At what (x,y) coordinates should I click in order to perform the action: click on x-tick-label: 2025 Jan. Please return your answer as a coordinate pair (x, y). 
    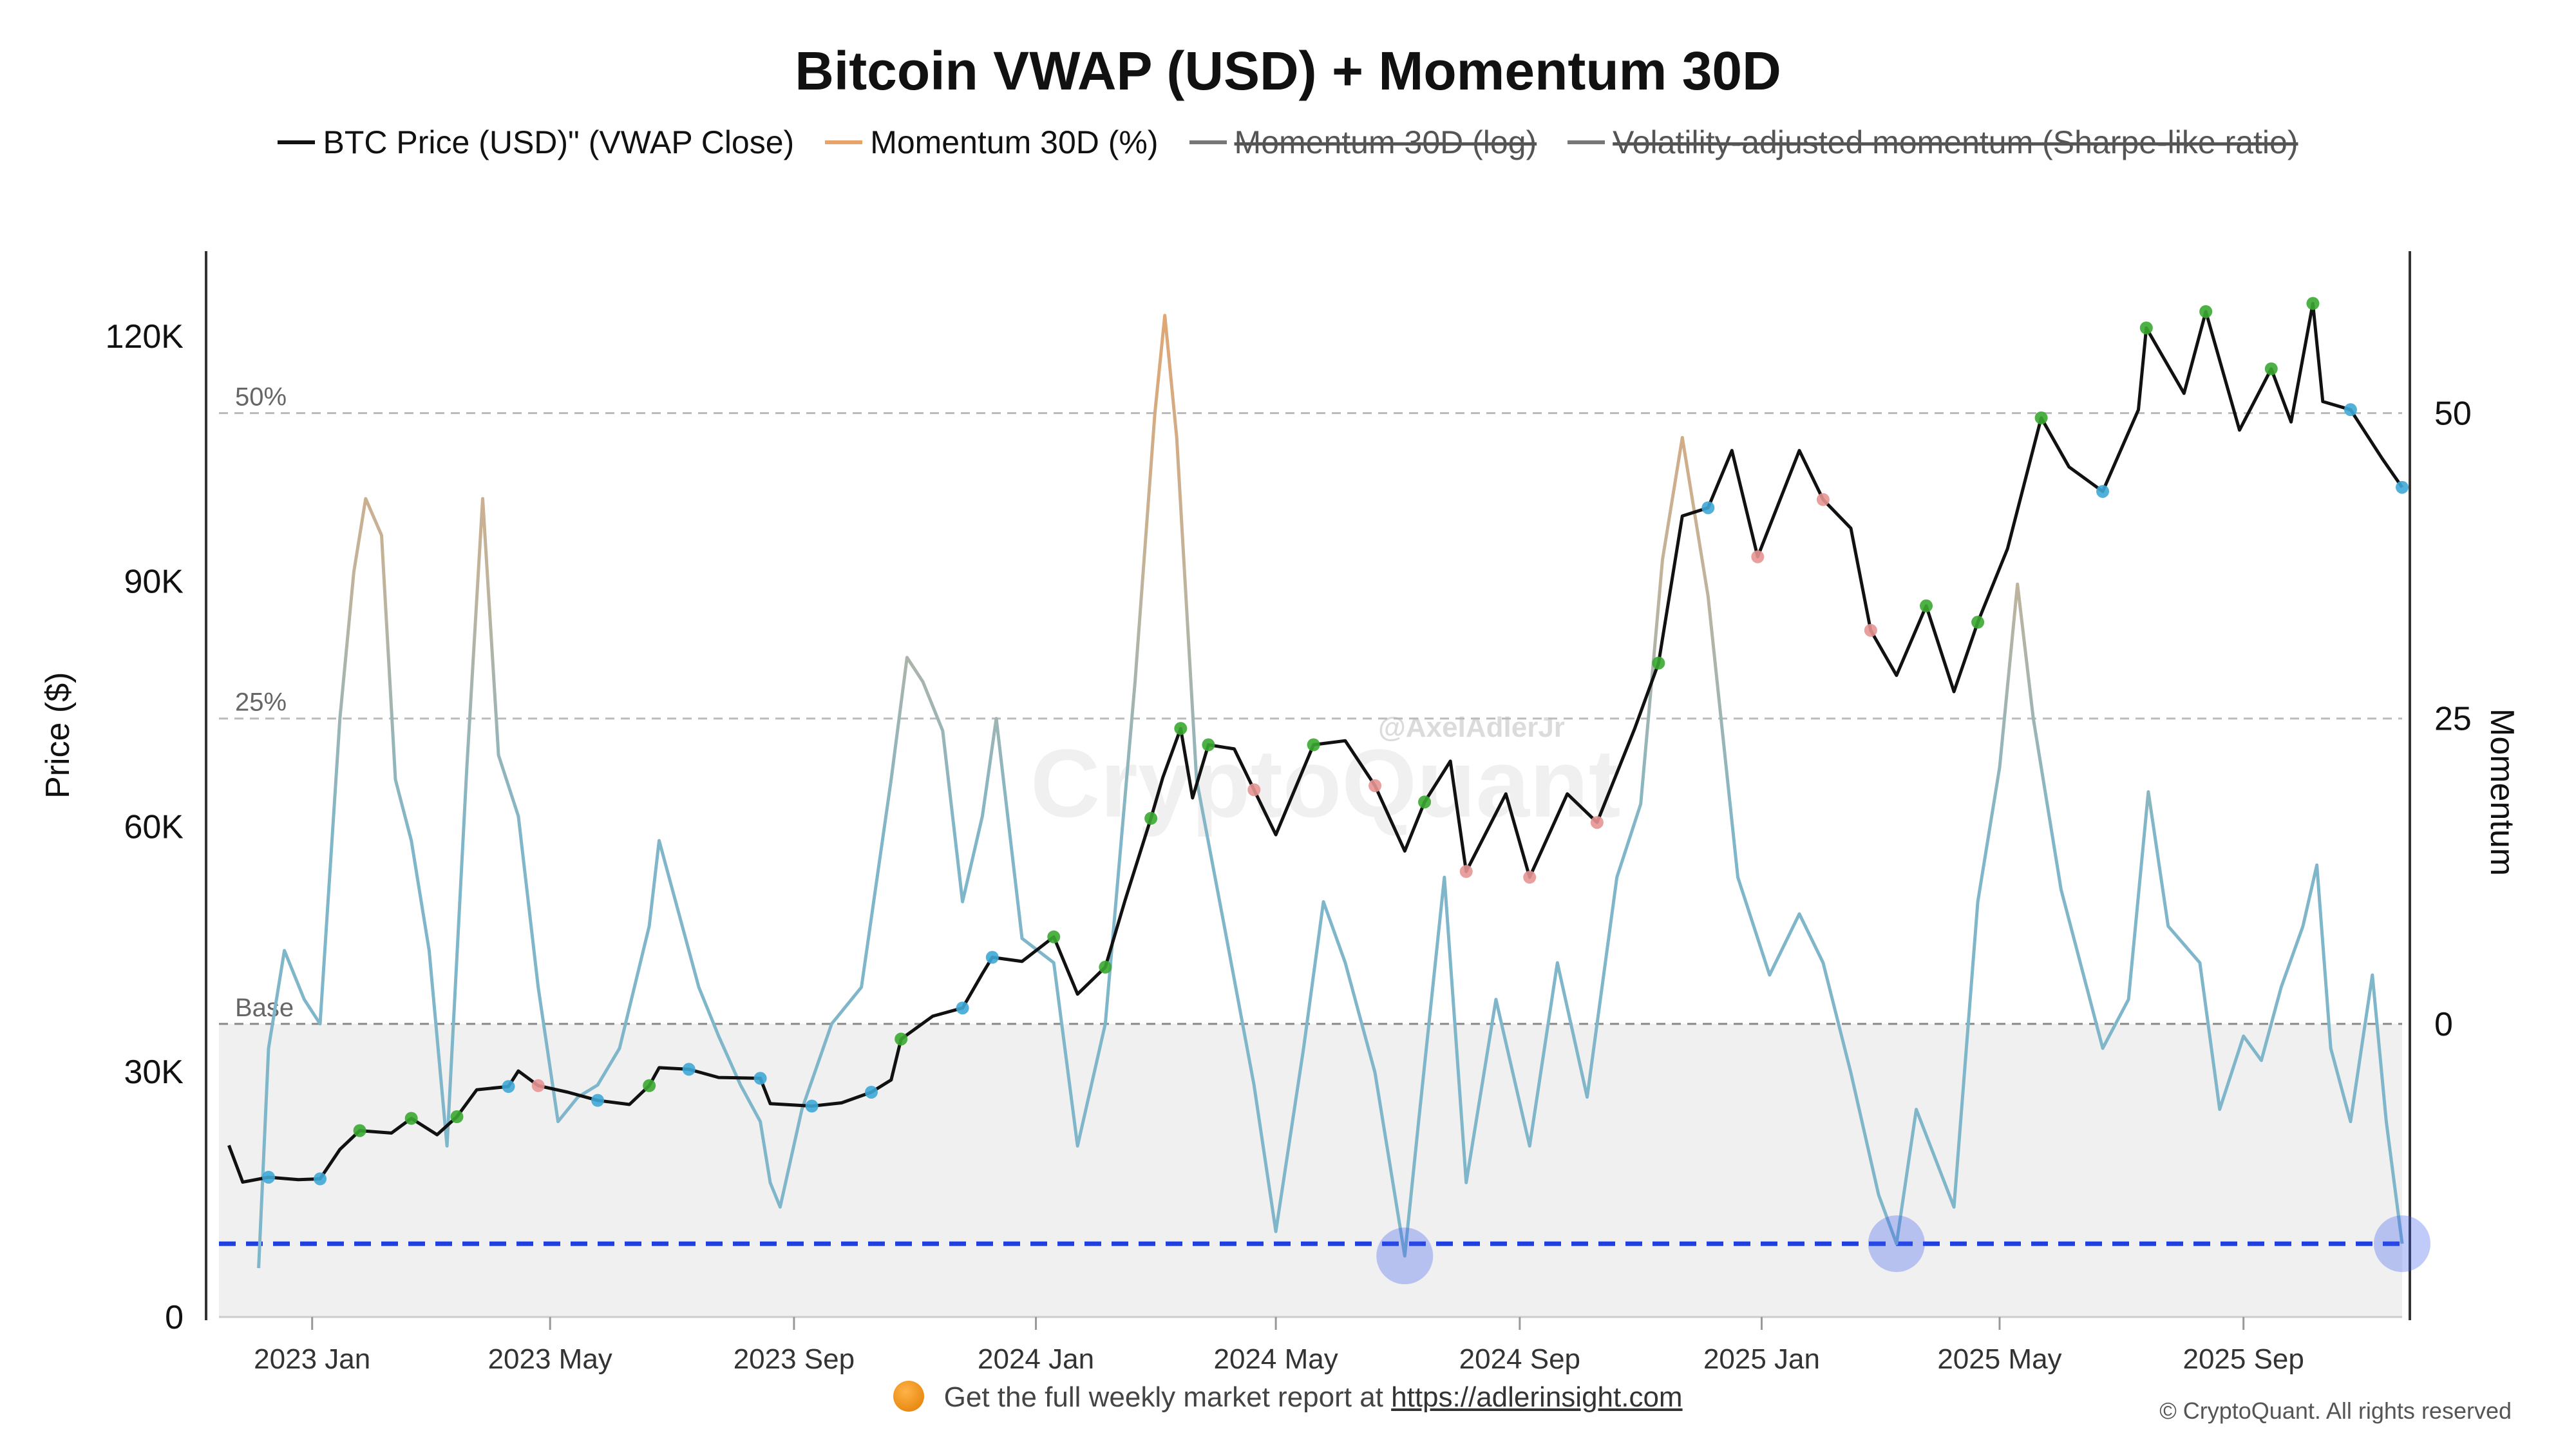
    Looking at the image, I should click on (1762, 1359).